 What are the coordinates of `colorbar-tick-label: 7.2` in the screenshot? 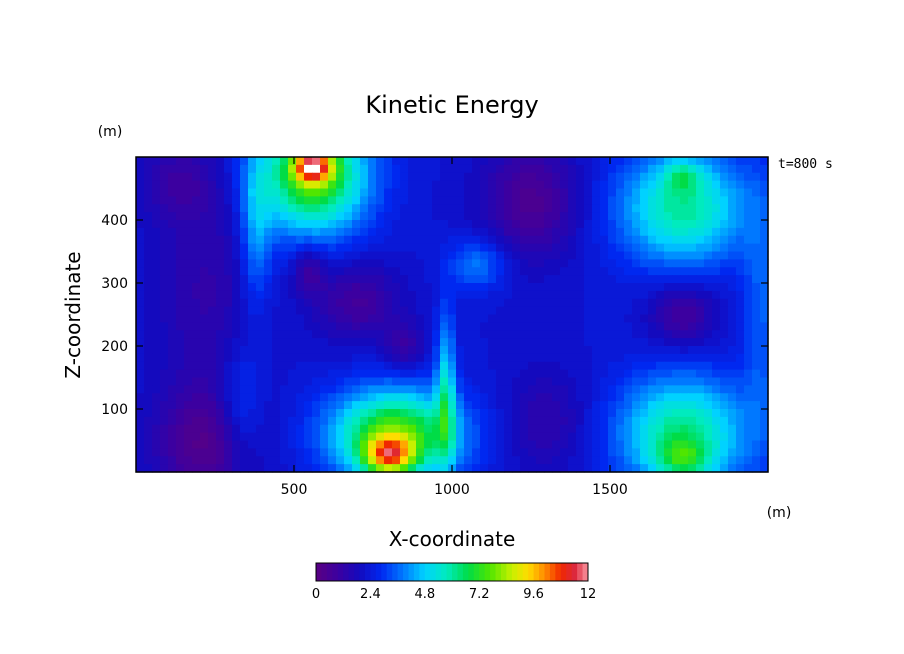 It's located at (479, 594).